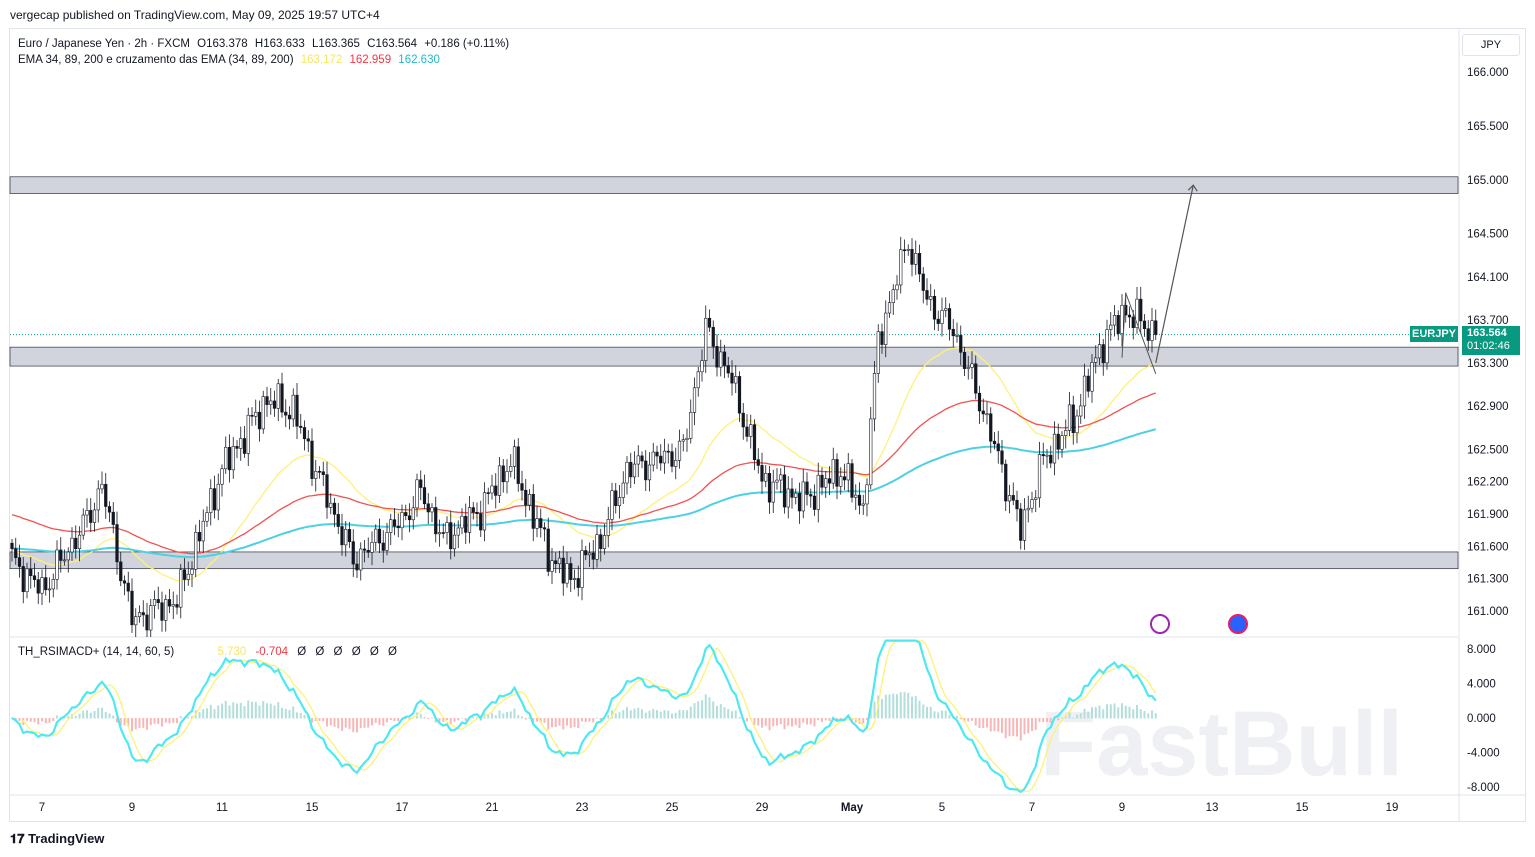 The height and width of the screenshot is (857, 1535). Describe the element at coordinates (1238, 624) in the screenshot. I see `economic-event-icon` at that location.